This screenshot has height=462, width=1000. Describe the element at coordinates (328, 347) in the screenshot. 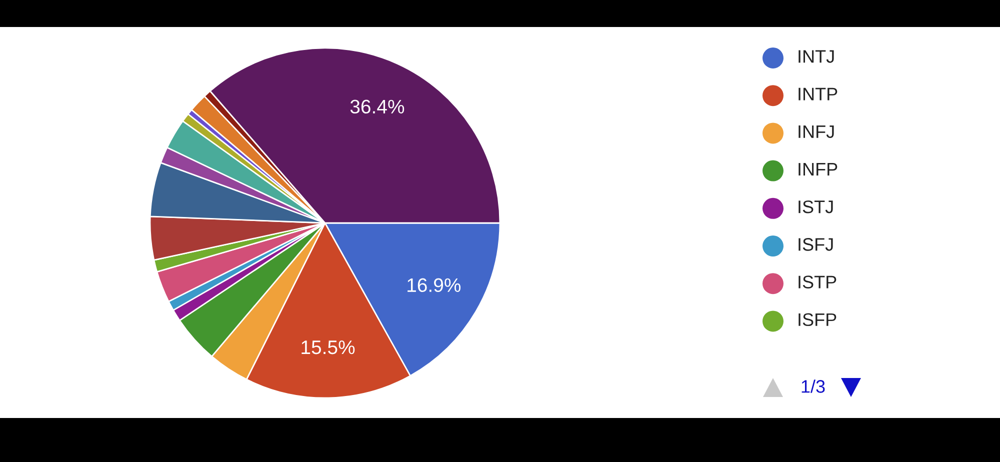

I see `data-label: 15.5%` at that location.